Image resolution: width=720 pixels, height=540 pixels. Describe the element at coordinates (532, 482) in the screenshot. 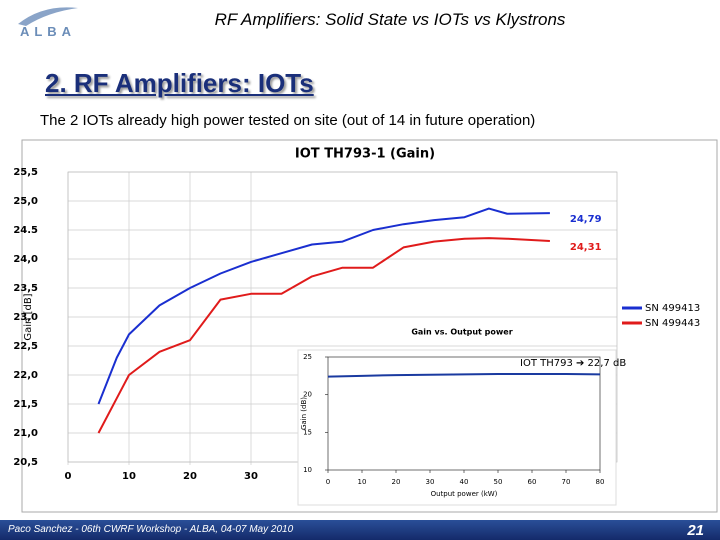

I see `x-tick-label: 60` at that location.